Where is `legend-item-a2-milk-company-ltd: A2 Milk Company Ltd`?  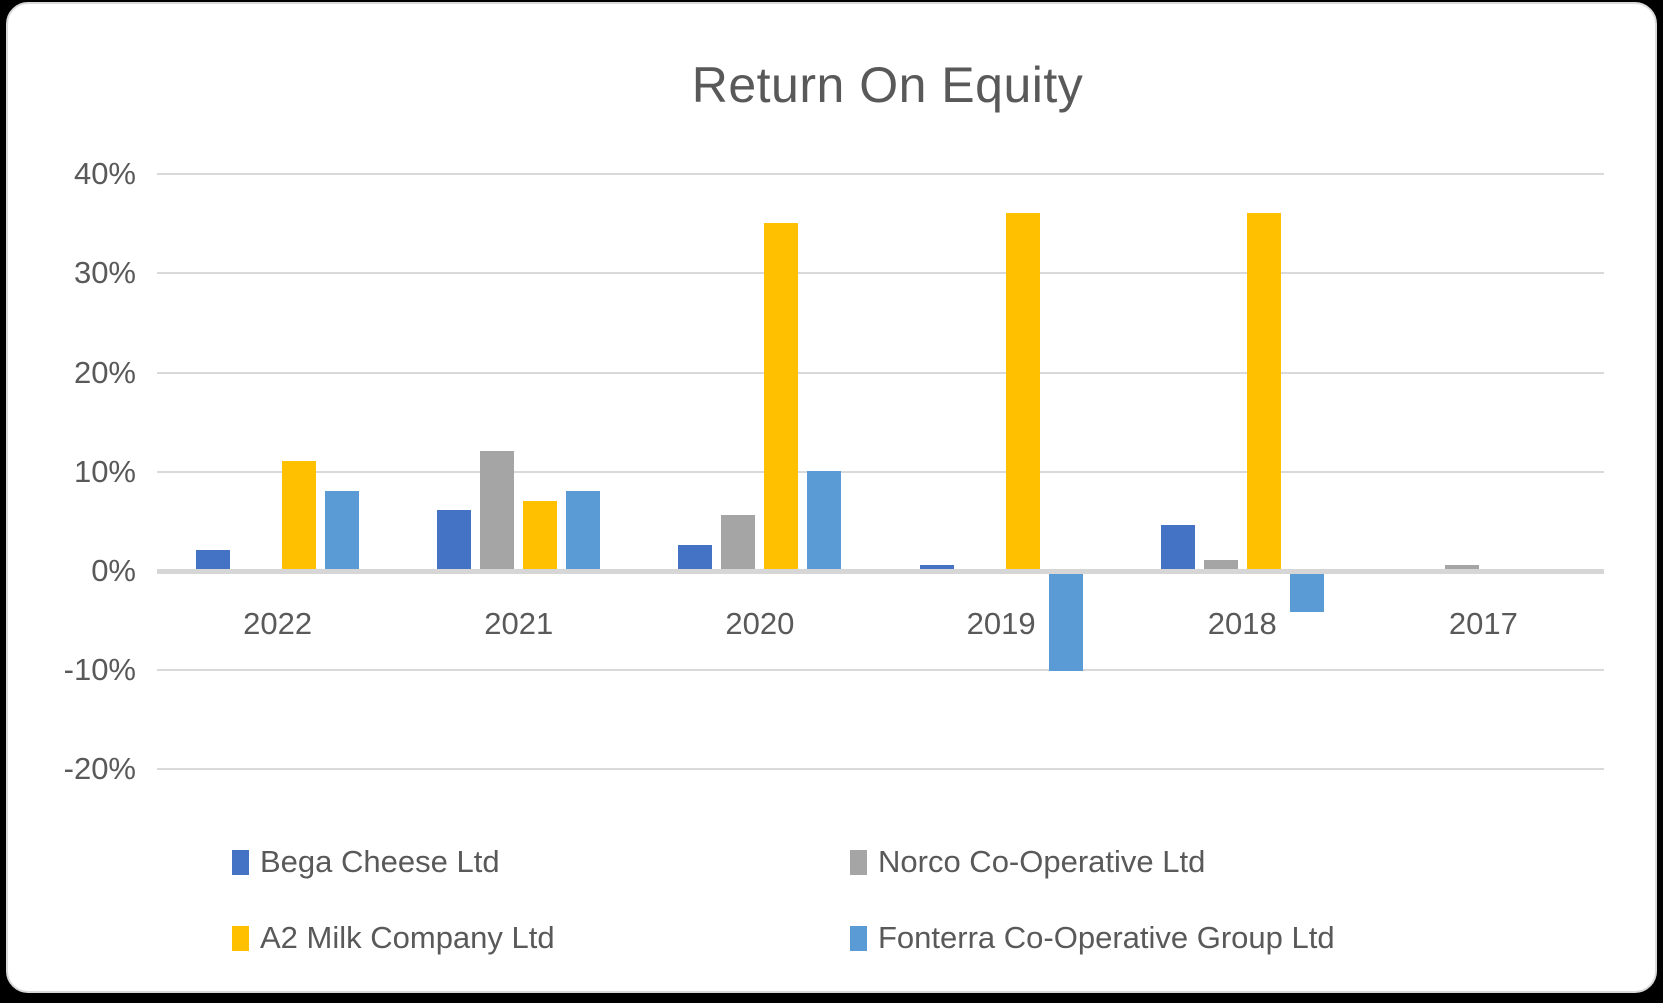
legend-item-a2-milk-company-ltd: A2 Milk Company Ltd is located at coordinates (393, 938).